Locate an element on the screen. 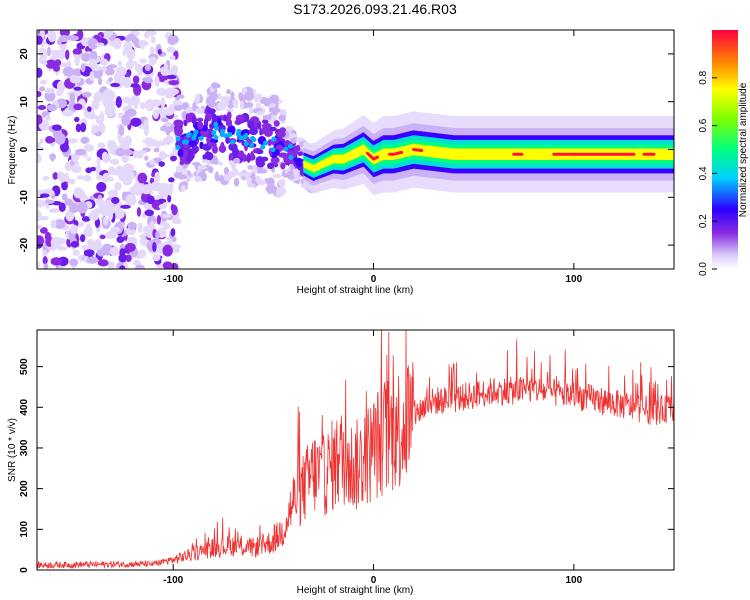  spectrogram-y-tick-label: 20 is located at coordinates (24, 54).